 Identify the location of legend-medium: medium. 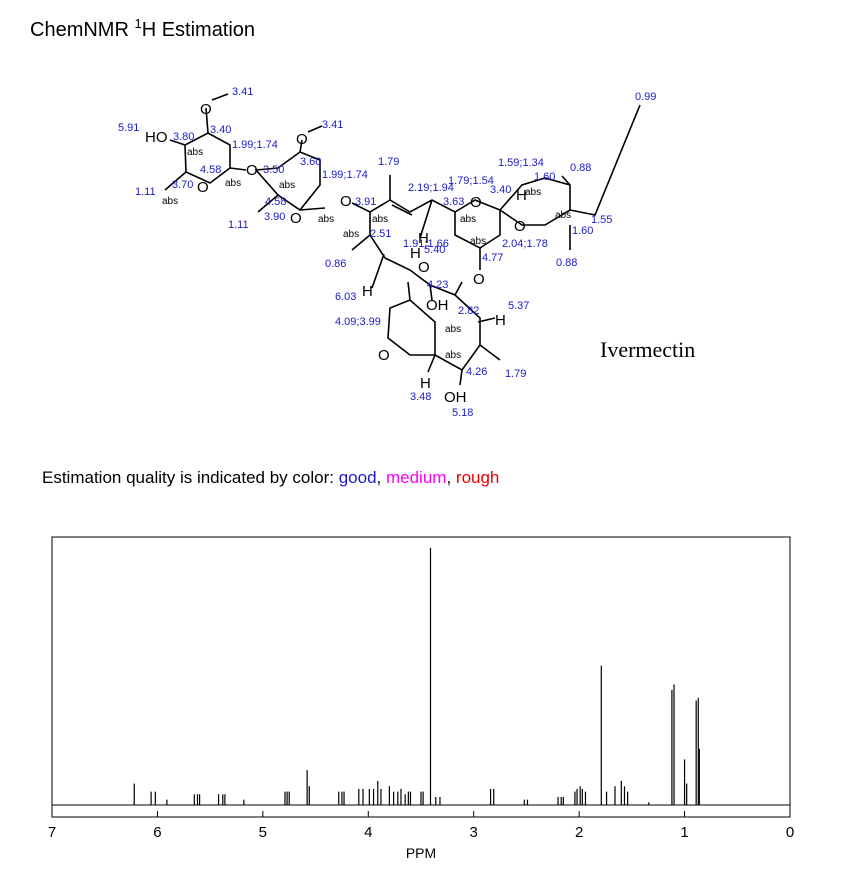
(416, 477).